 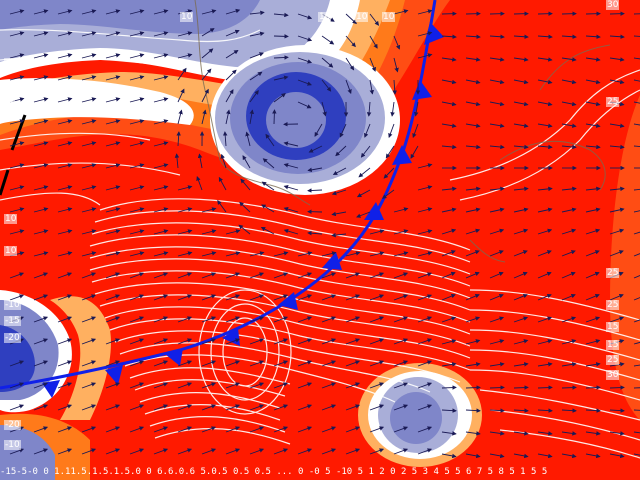 What do you see at coordinates (362, 17) in the screenshot?
I see `top-label-3: 10` at bounding box center [362, 17].